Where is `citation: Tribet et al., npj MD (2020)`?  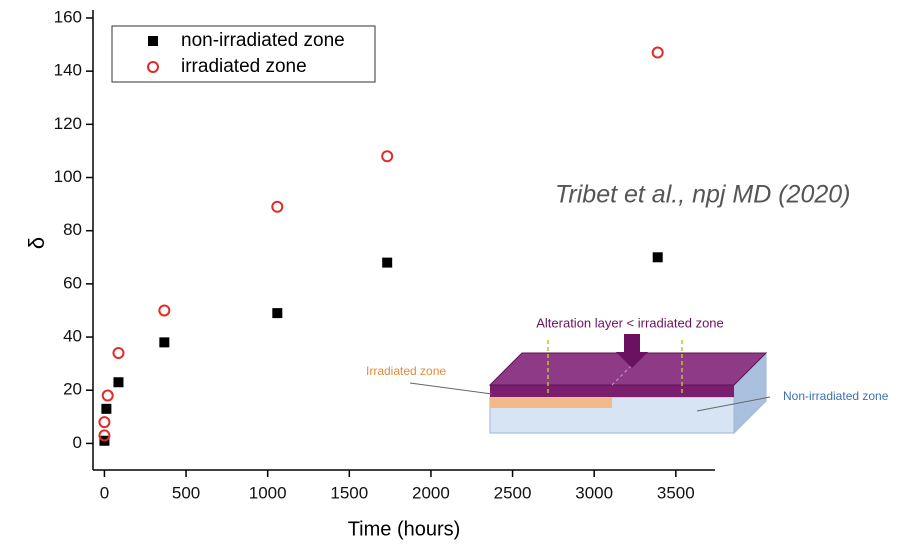 citation: Tribet et al., npj MD (2020) is located at coordinates (702, 195).